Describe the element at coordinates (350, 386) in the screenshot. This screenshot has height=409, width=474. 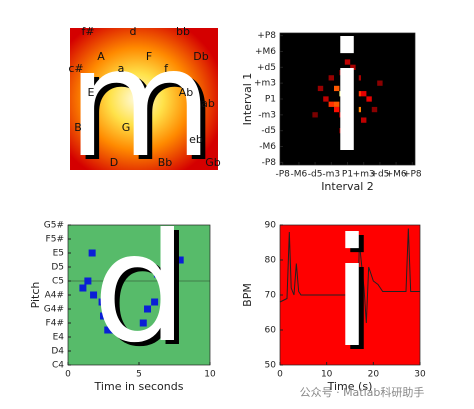
I see `x-axis-label: Time (s)` at that location.